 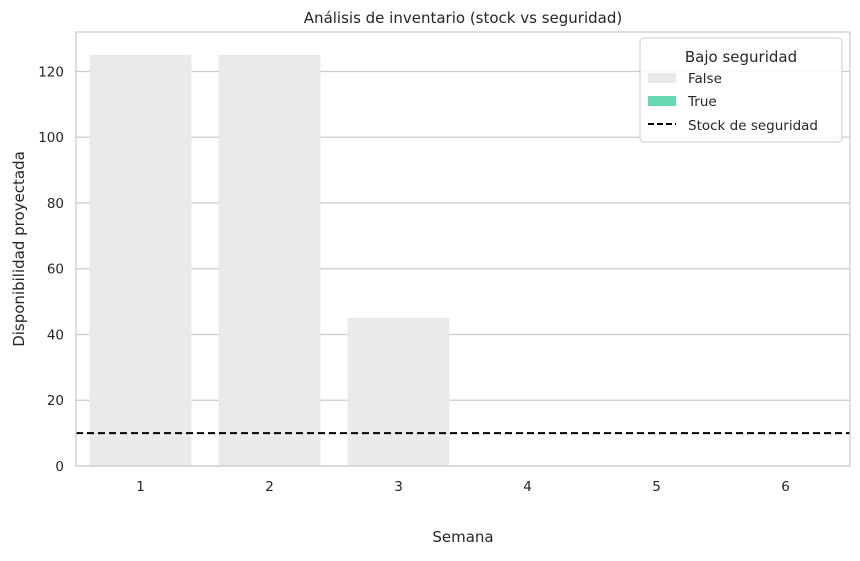 I want to click on legend-swatch-false, so click(x=662, y=78).